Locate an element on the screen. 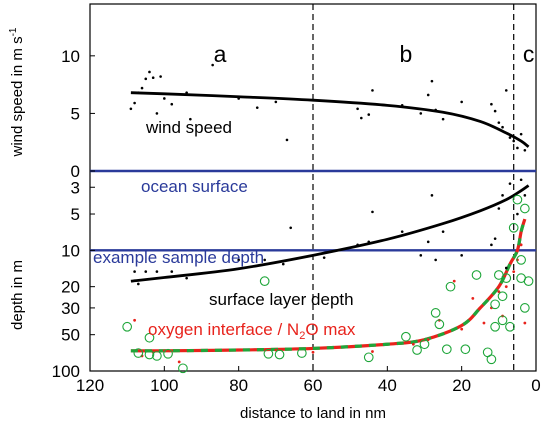 Image resolution: width=542 pixels, height=430 pixels. surface-layer-depth-label: surface layer depth is located at coordinates (281, 299).